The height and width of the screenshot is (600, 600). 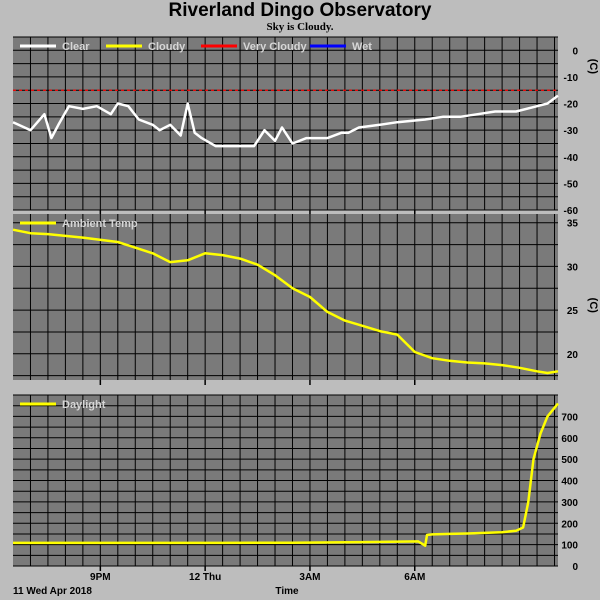 I want to click on y-tick-label: 200, so click(x=569, y=524).